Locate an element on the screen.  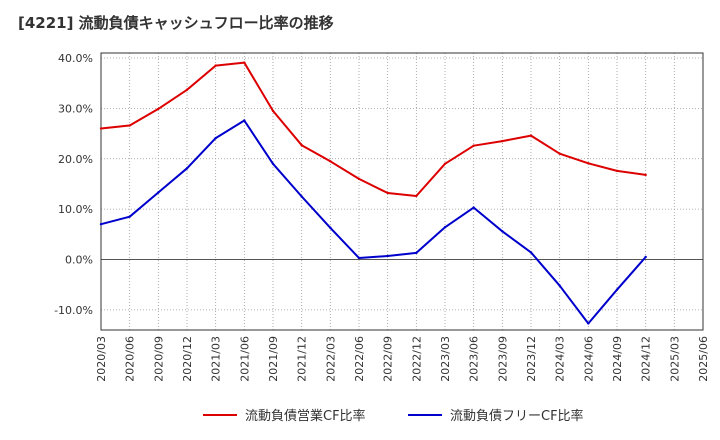
x-tick-label: 2023/12 is located at coordinates (531, 359).